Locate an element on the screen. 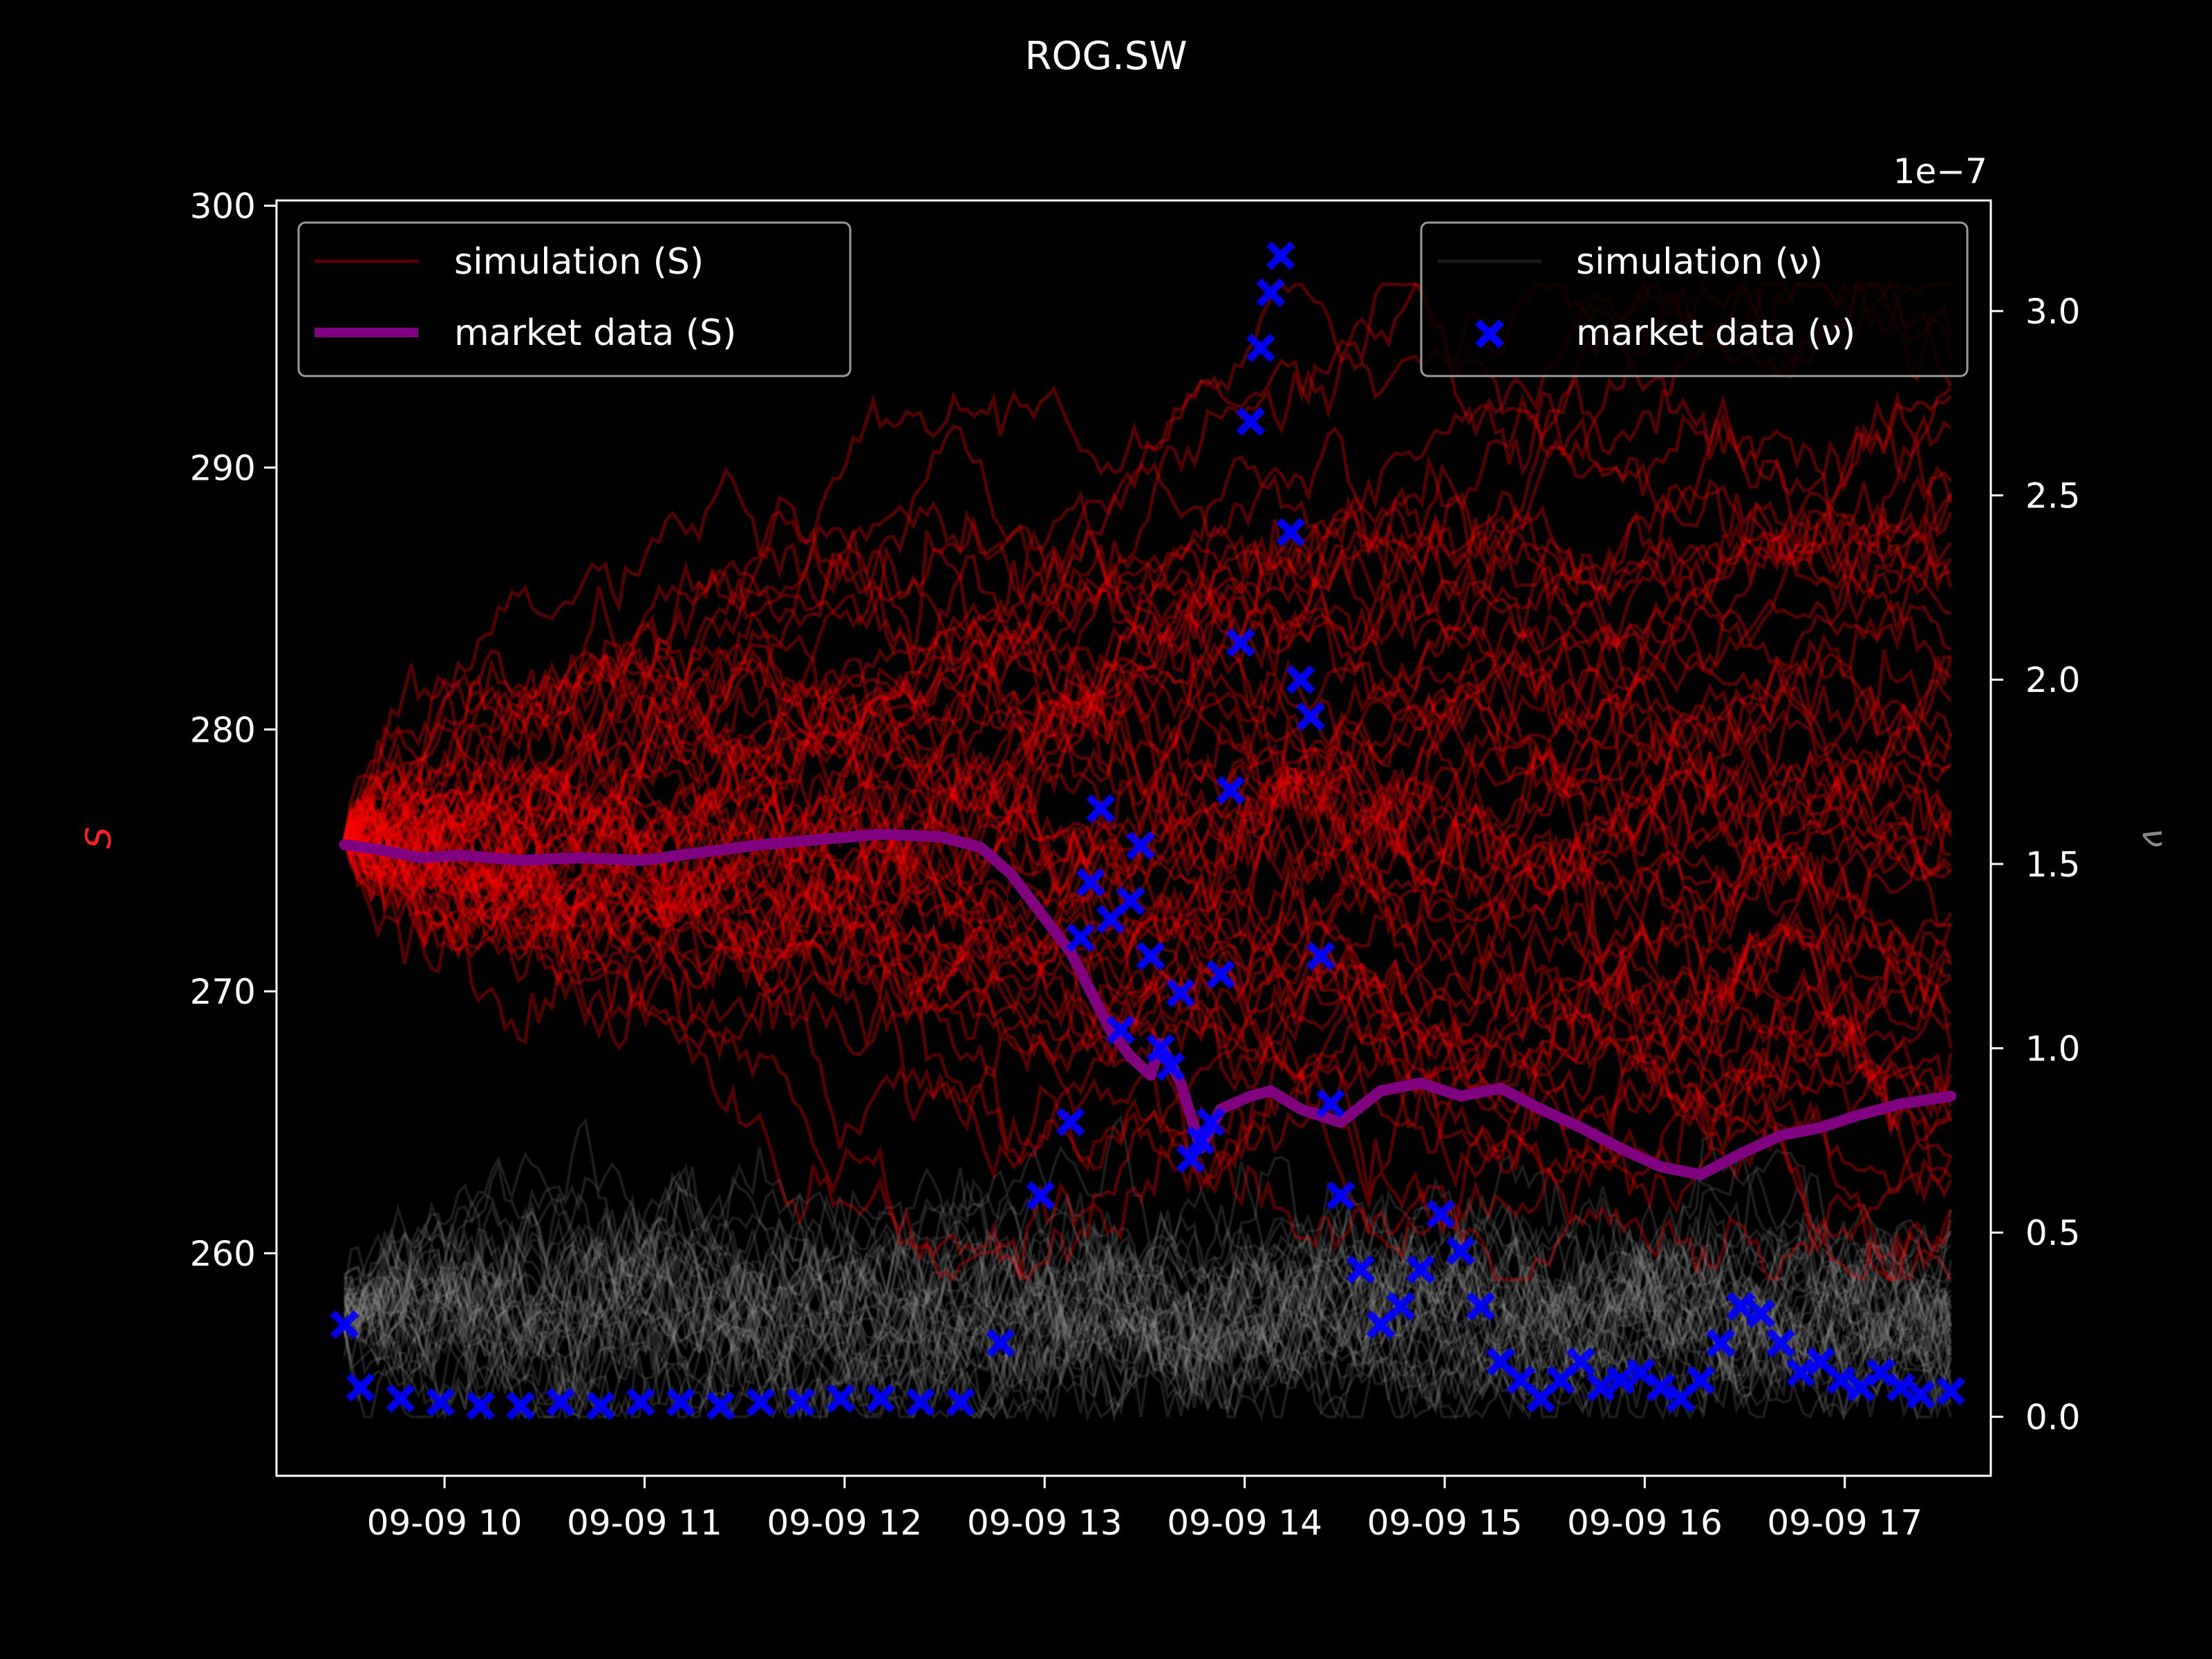 The height and width of the screenshot is (1659, 2212). x-tick-label: 09-09 11 is located at coordinates (644, 1523).